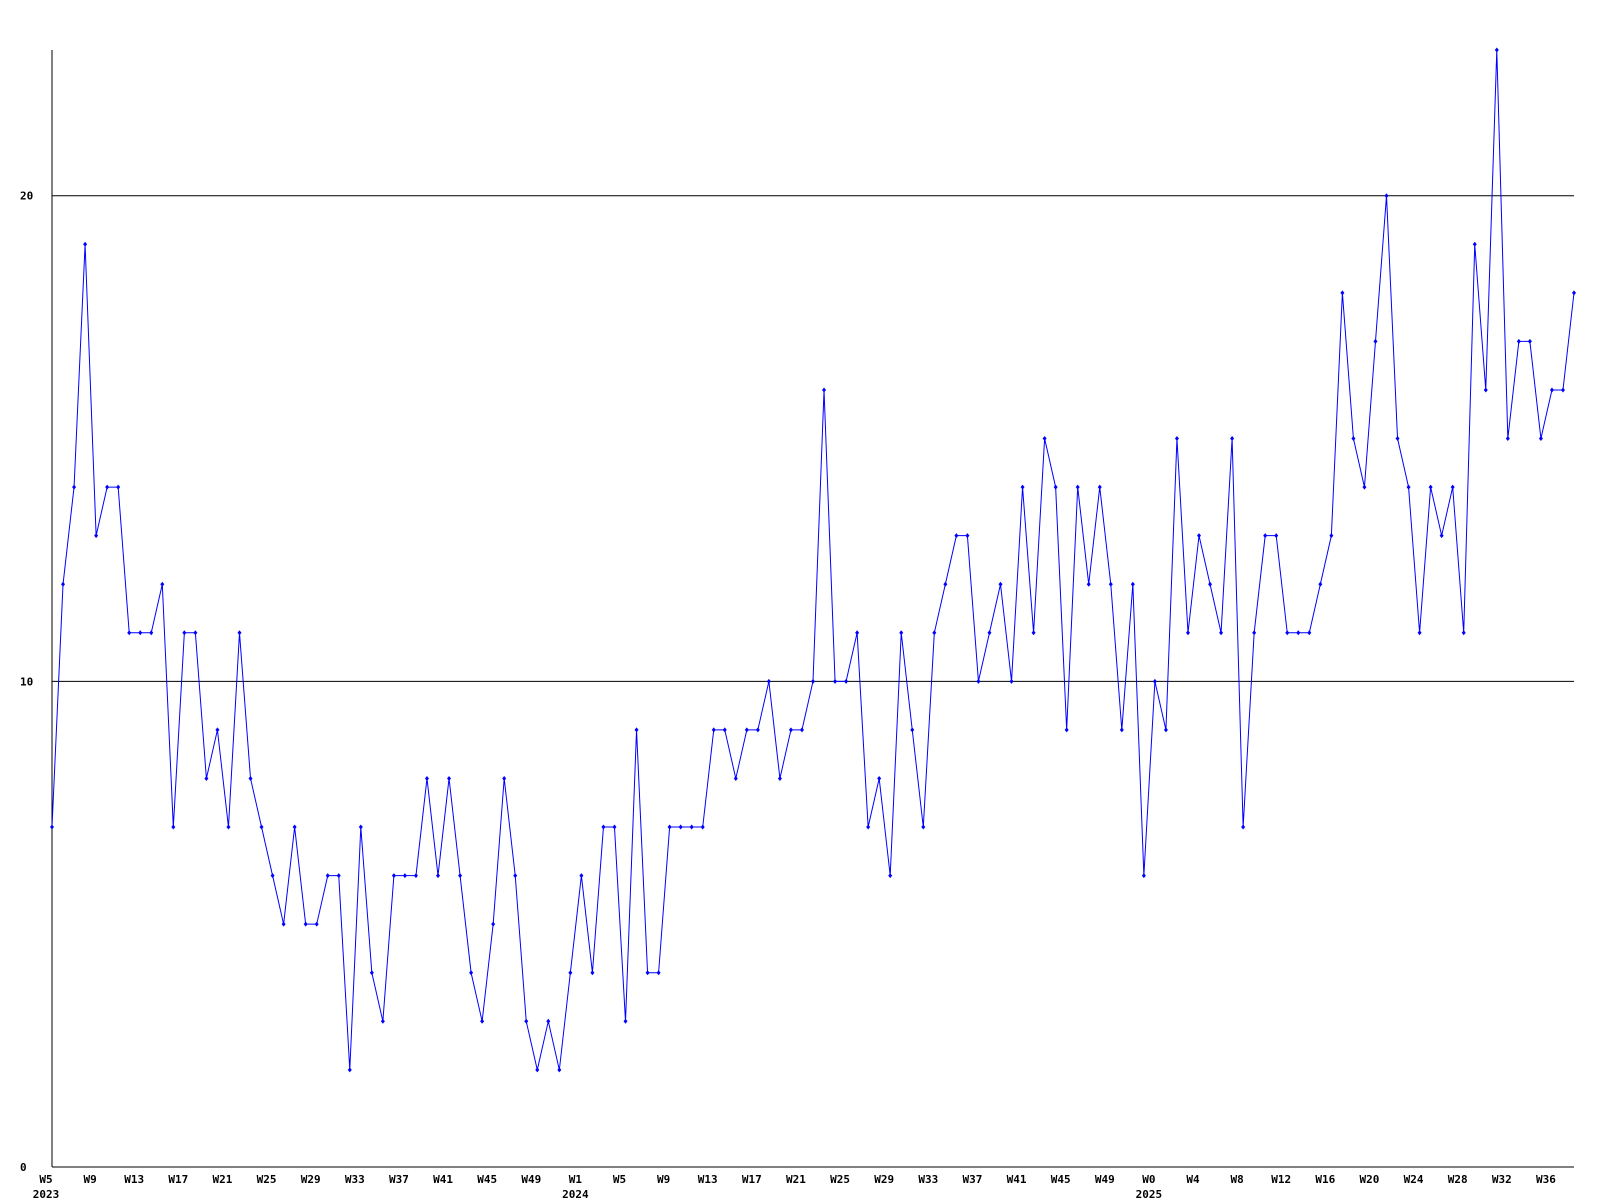  I want to click on x-tick-label: W17, so click(752, 1179).